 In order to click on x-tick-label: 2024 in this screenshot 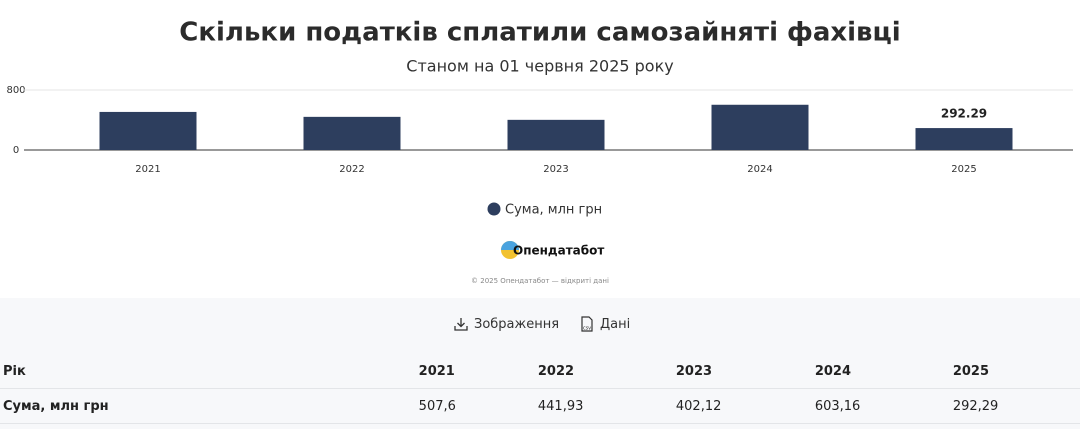, I will do `click(759, 169)`.